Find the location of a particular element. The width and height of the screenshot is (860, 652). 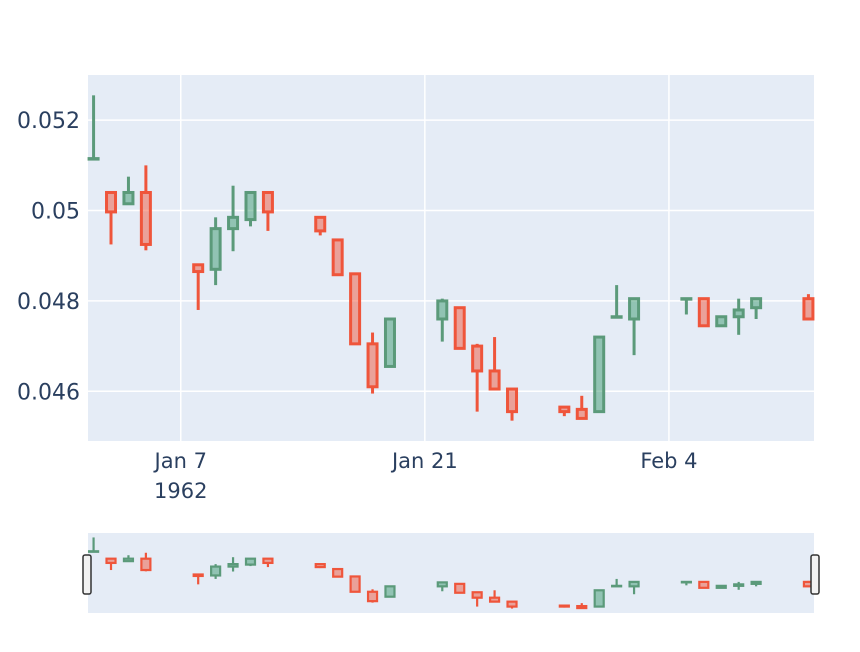

y-tick-label: 0.052 is located at coordinates (48, 121).